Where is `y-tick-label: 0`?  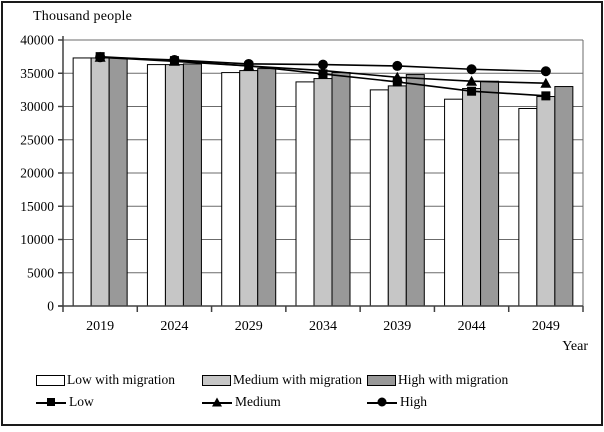 y-tick-label: 0 is located at coordinates (50, 306).